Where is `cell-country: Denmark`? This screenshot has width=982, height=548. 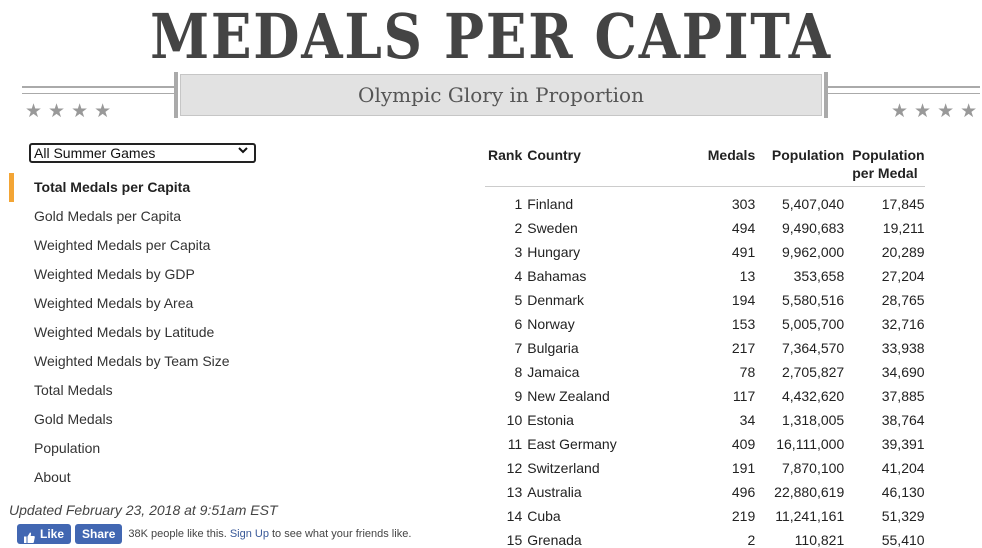 cell-country: Denmark is located at coordinates (556, 300).